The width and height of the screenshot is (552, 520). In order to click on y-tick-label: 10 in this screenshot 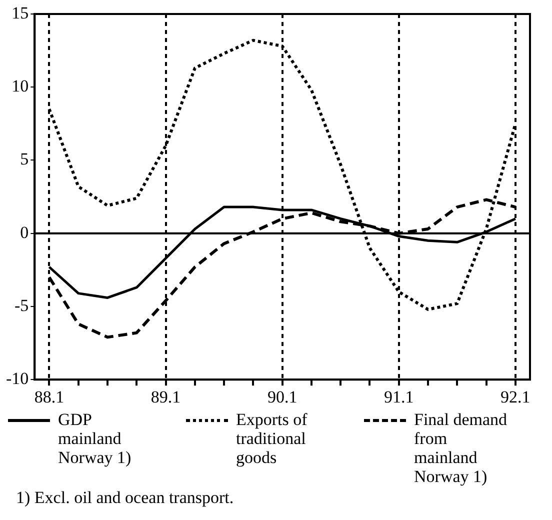, I will do `click(20, 86)`.